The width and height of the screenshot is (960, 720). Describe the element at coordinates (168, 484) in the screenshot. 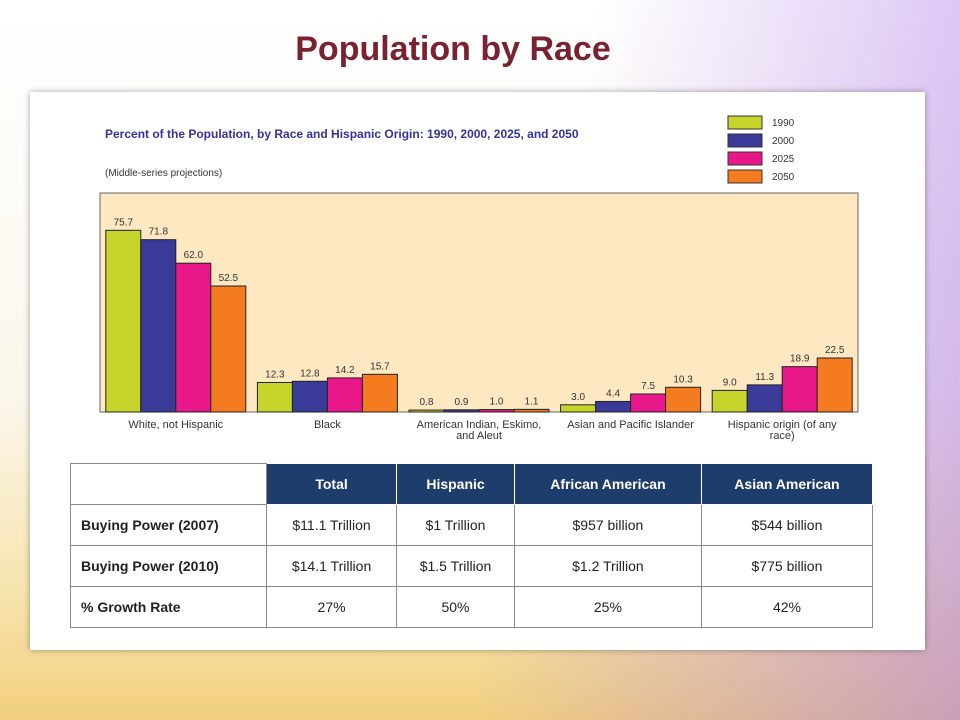

I see `table-corner` at that location.